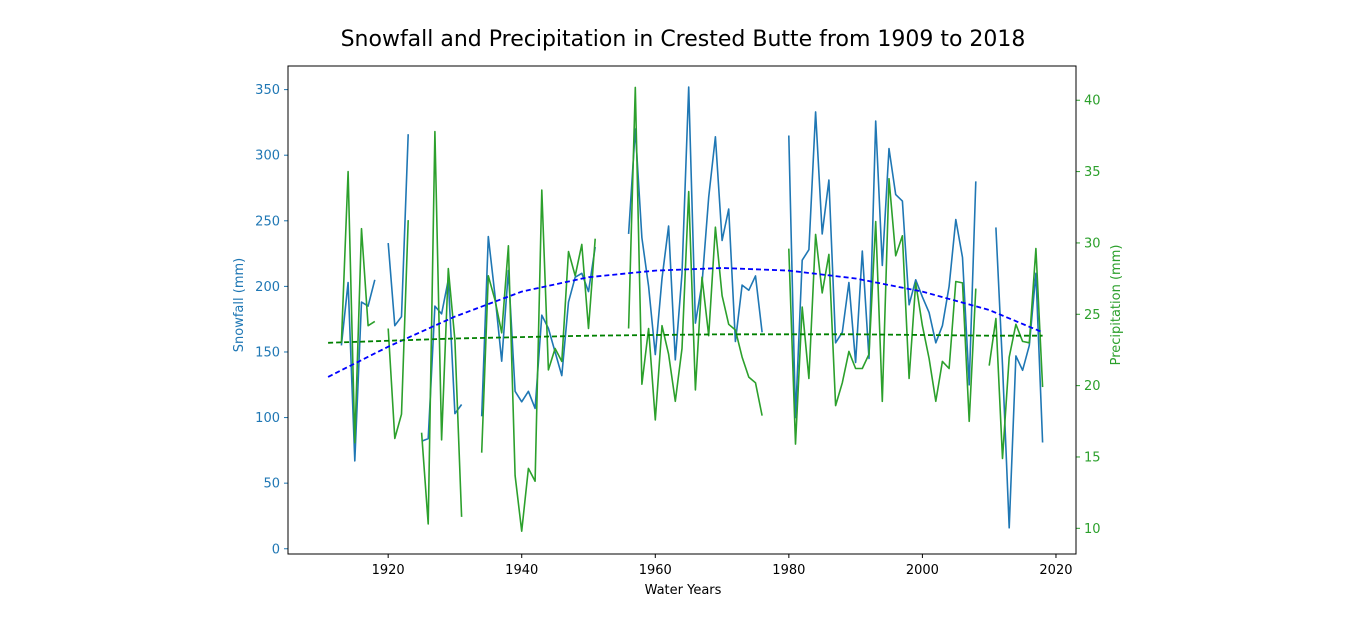 The height and width of the screenshot is (630, 1366). I want to click on y-right-tick-label: 35, so click(1092, 172).